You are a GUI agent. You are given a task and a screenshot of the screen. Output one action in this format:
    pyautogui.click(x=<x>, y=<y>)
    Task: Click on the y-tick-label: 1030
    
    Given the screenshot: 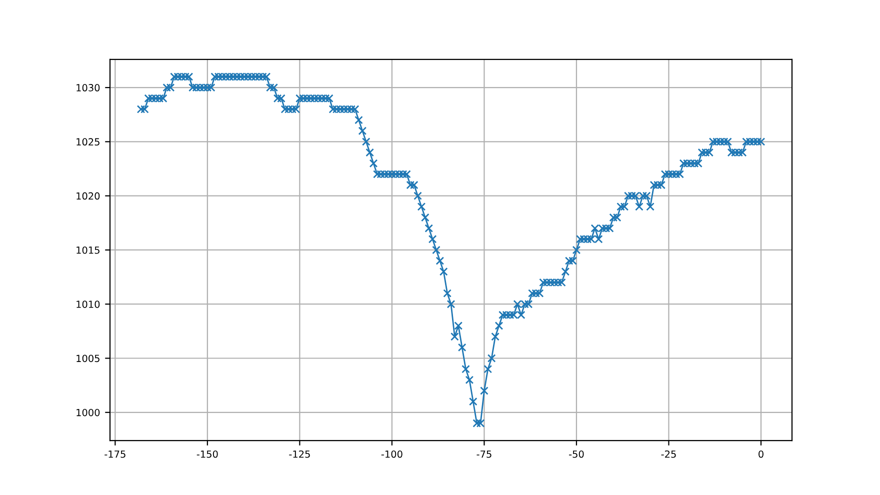 What is the action you would take?
    pyautogui.click(x=88, y=88)
    